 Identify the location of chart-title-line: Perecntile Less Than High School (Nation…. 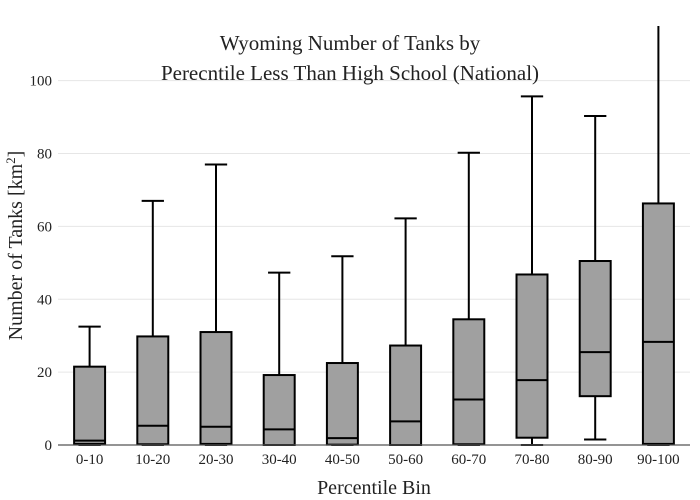
(350, 73).